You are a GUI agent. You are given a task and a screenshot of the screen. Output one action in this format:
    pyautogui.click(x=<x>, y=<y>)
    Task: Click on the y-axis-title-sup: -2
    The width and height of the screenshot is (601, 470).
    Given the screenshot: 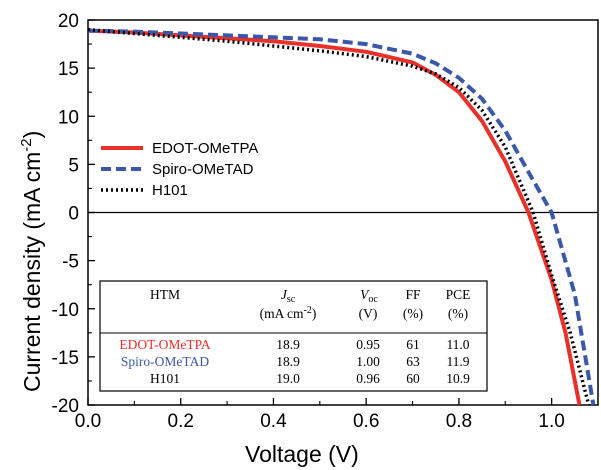 What is the action you would take?
    pyautogui.click(x=26, y=144)
    